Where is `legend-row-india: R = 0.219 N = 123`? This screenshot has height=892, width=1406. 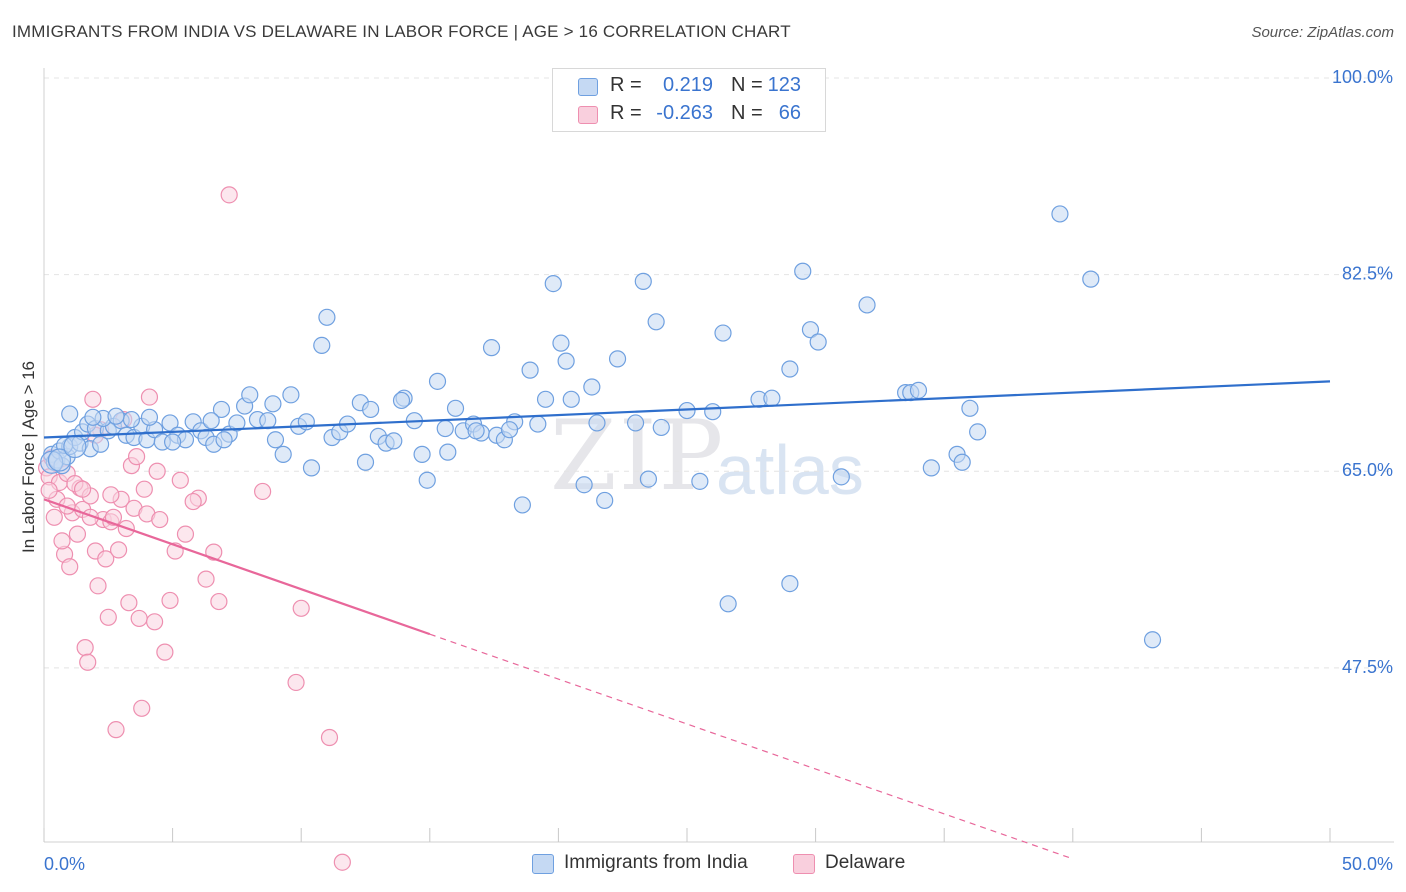
legend-row-india: R = 0.219 N = 123 is located at coordinates (689, 86).